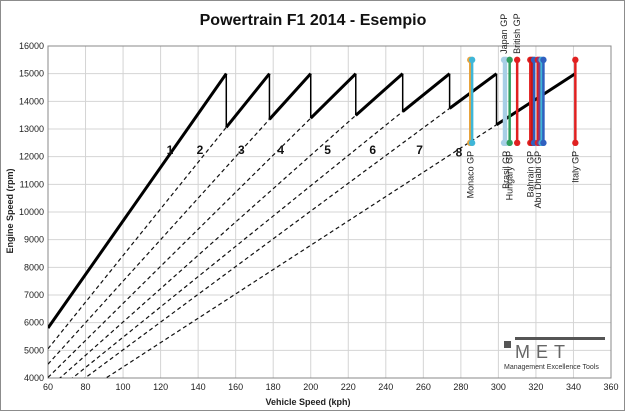  What do you see at coordinates (235, 387) in the screenshot?
I see `x-tick-label: 160` at bounding box center [235, 387].